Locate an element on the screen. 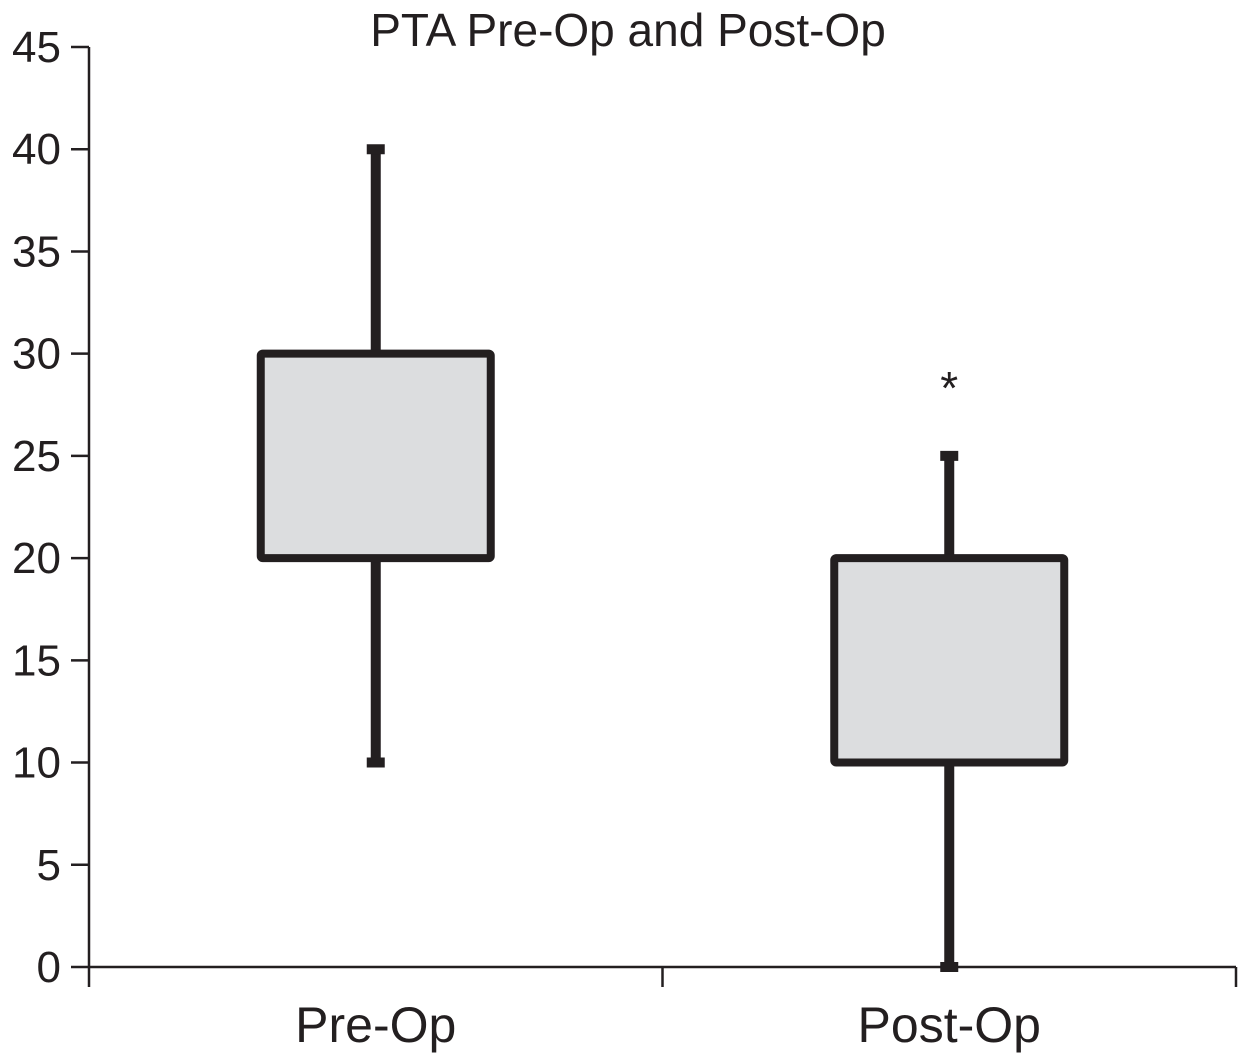 This screenshot has height=1061, width=1238. y-tick-label: 25 is located at coordinates (36, 456).